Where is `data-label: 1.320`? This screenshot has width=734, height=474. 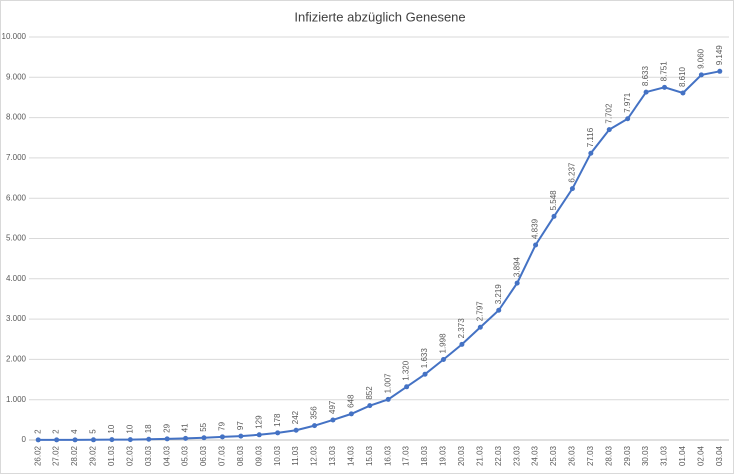
data-label: 1.320 is located at coordinates (406, 370).